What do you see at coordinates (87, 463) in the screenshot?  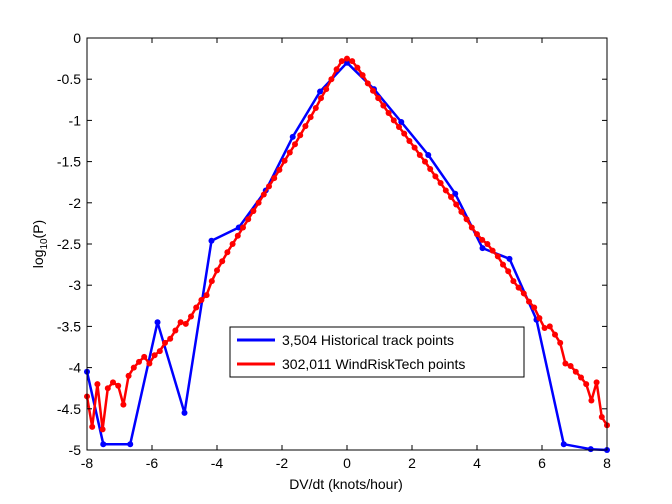 I see `x-tick-label: -8` at bounding box center [87, 463].